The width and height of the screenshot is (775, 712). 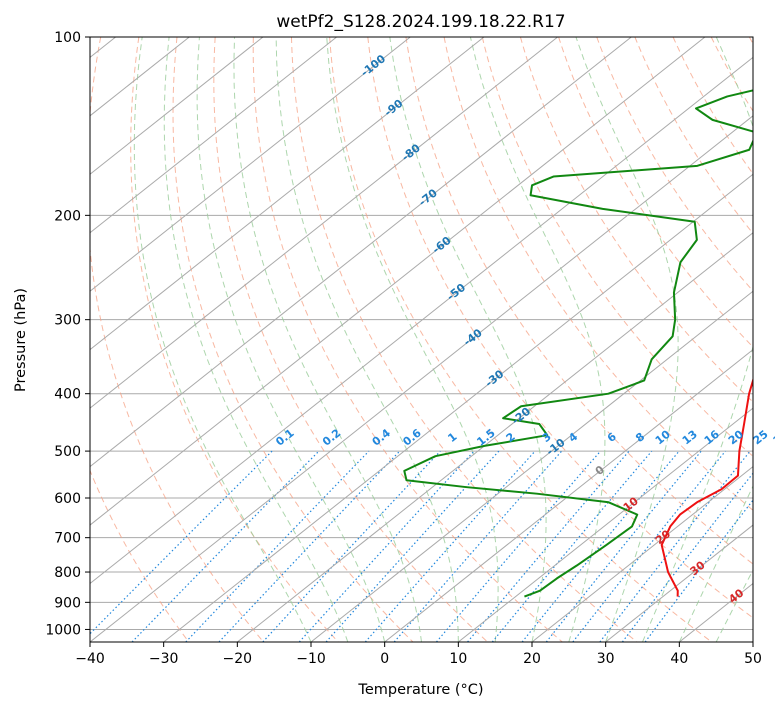 I want to click on y-tick-label: 100, so click(x=67, y=38).